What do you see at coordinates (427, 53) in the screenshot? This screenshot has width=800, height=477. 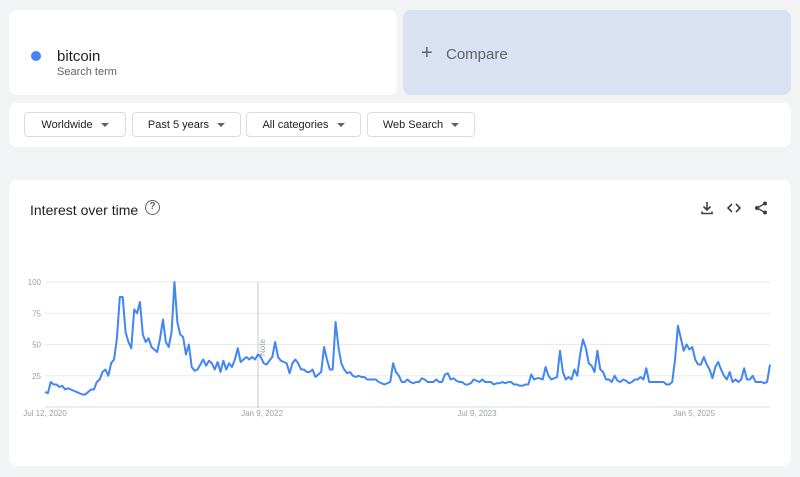 I see `plus-icon: +` at bounding box center [427, 53].